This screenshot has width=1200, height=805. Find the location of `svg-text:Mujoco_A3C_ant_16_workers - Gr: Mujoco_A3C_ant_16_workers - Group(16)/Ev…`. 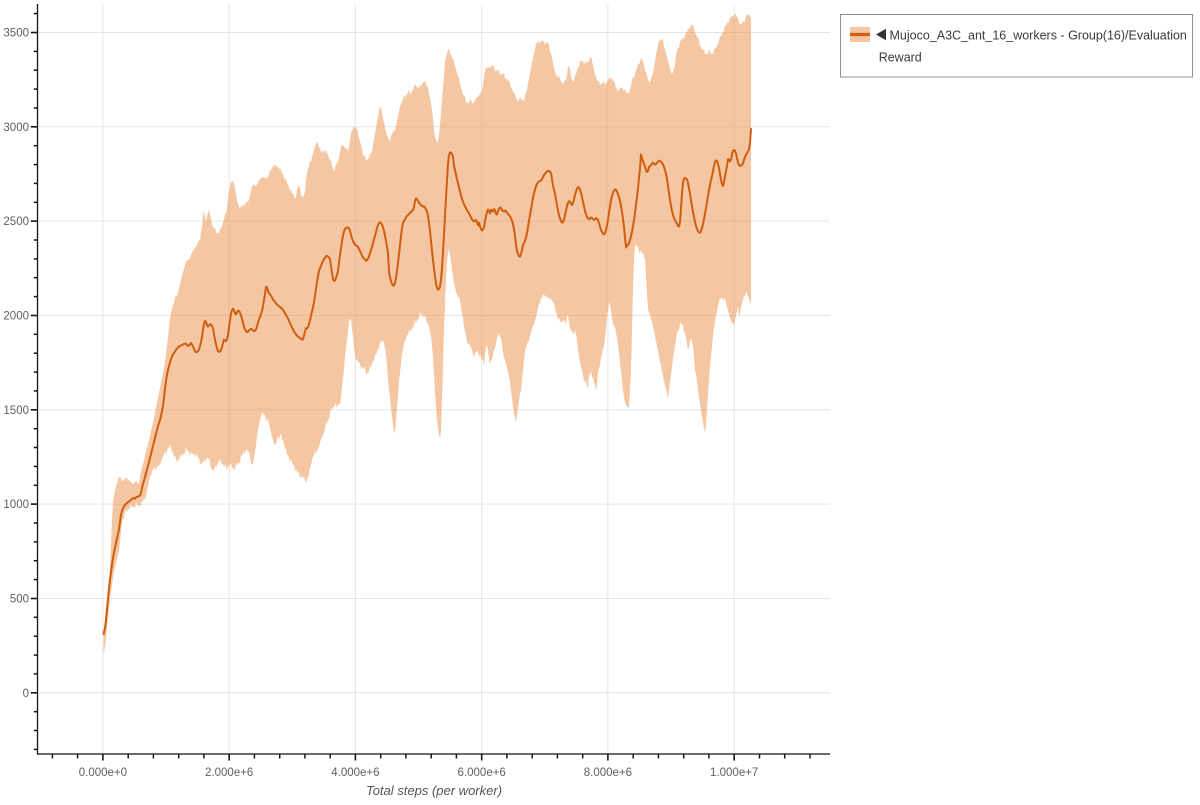

svg-text:Mujoco_A3C_ant_16_workers - Gr: Mujoco_A3C_ant_16_workers - Group(16)/Ev… is located at coordinates (1038, 36).